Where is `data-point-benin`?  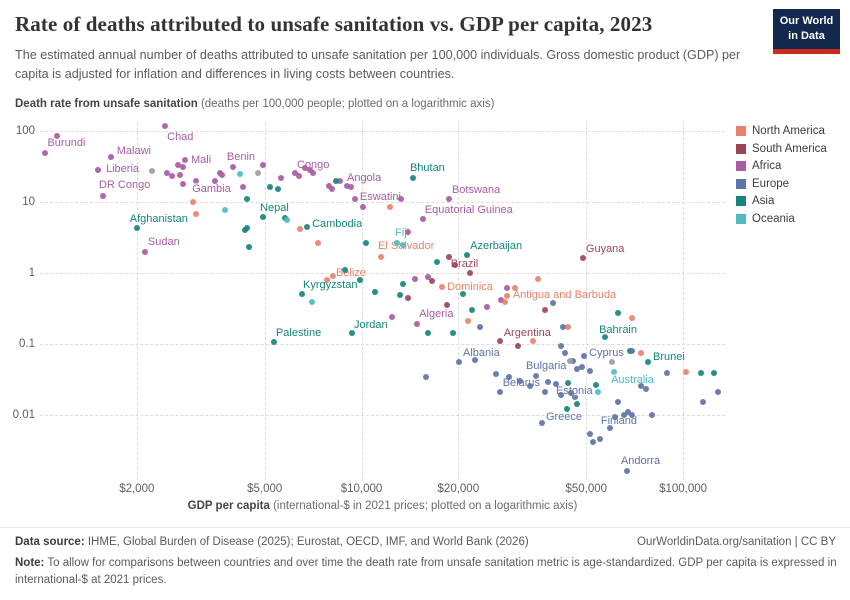
data-point-benin is located at coordinates (232, 167).